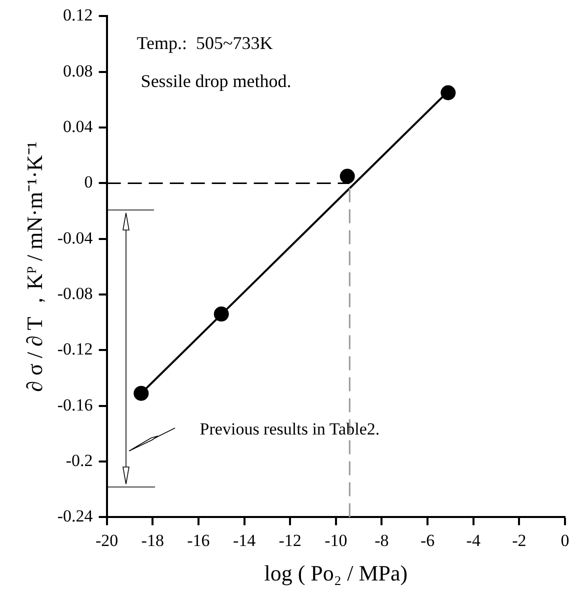  I want to click on x-axis-title: log ( Po₂ / MPa), so click(336, 573).